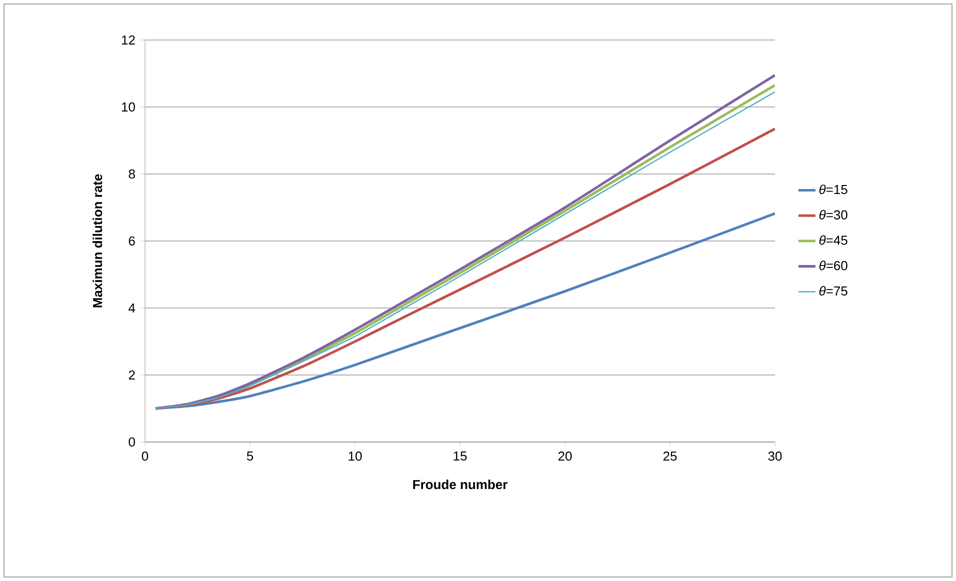  Describe the element at coordinates (833, 215) in the screenshot. I see `legend-label: θ=30` at that location.